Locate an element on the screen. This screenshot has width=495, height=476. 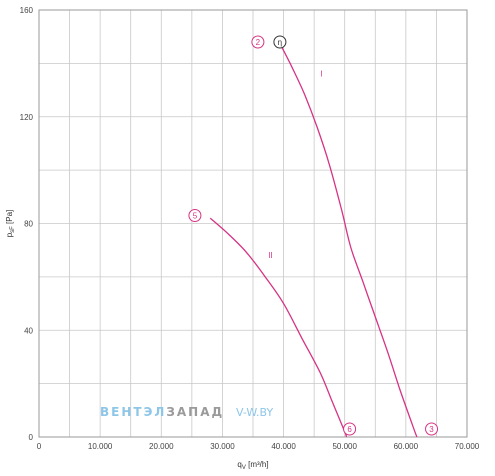
y-tick-label: 120 is located at coordinates (27, 117).